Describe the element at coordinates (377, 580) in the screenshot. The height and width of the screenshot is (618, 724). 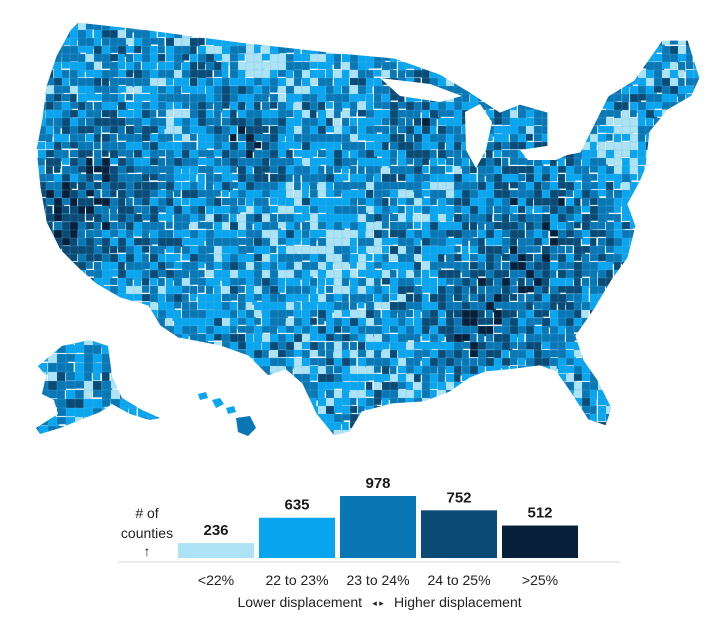
I see `category-label-3: 23 to 24%` at that location.